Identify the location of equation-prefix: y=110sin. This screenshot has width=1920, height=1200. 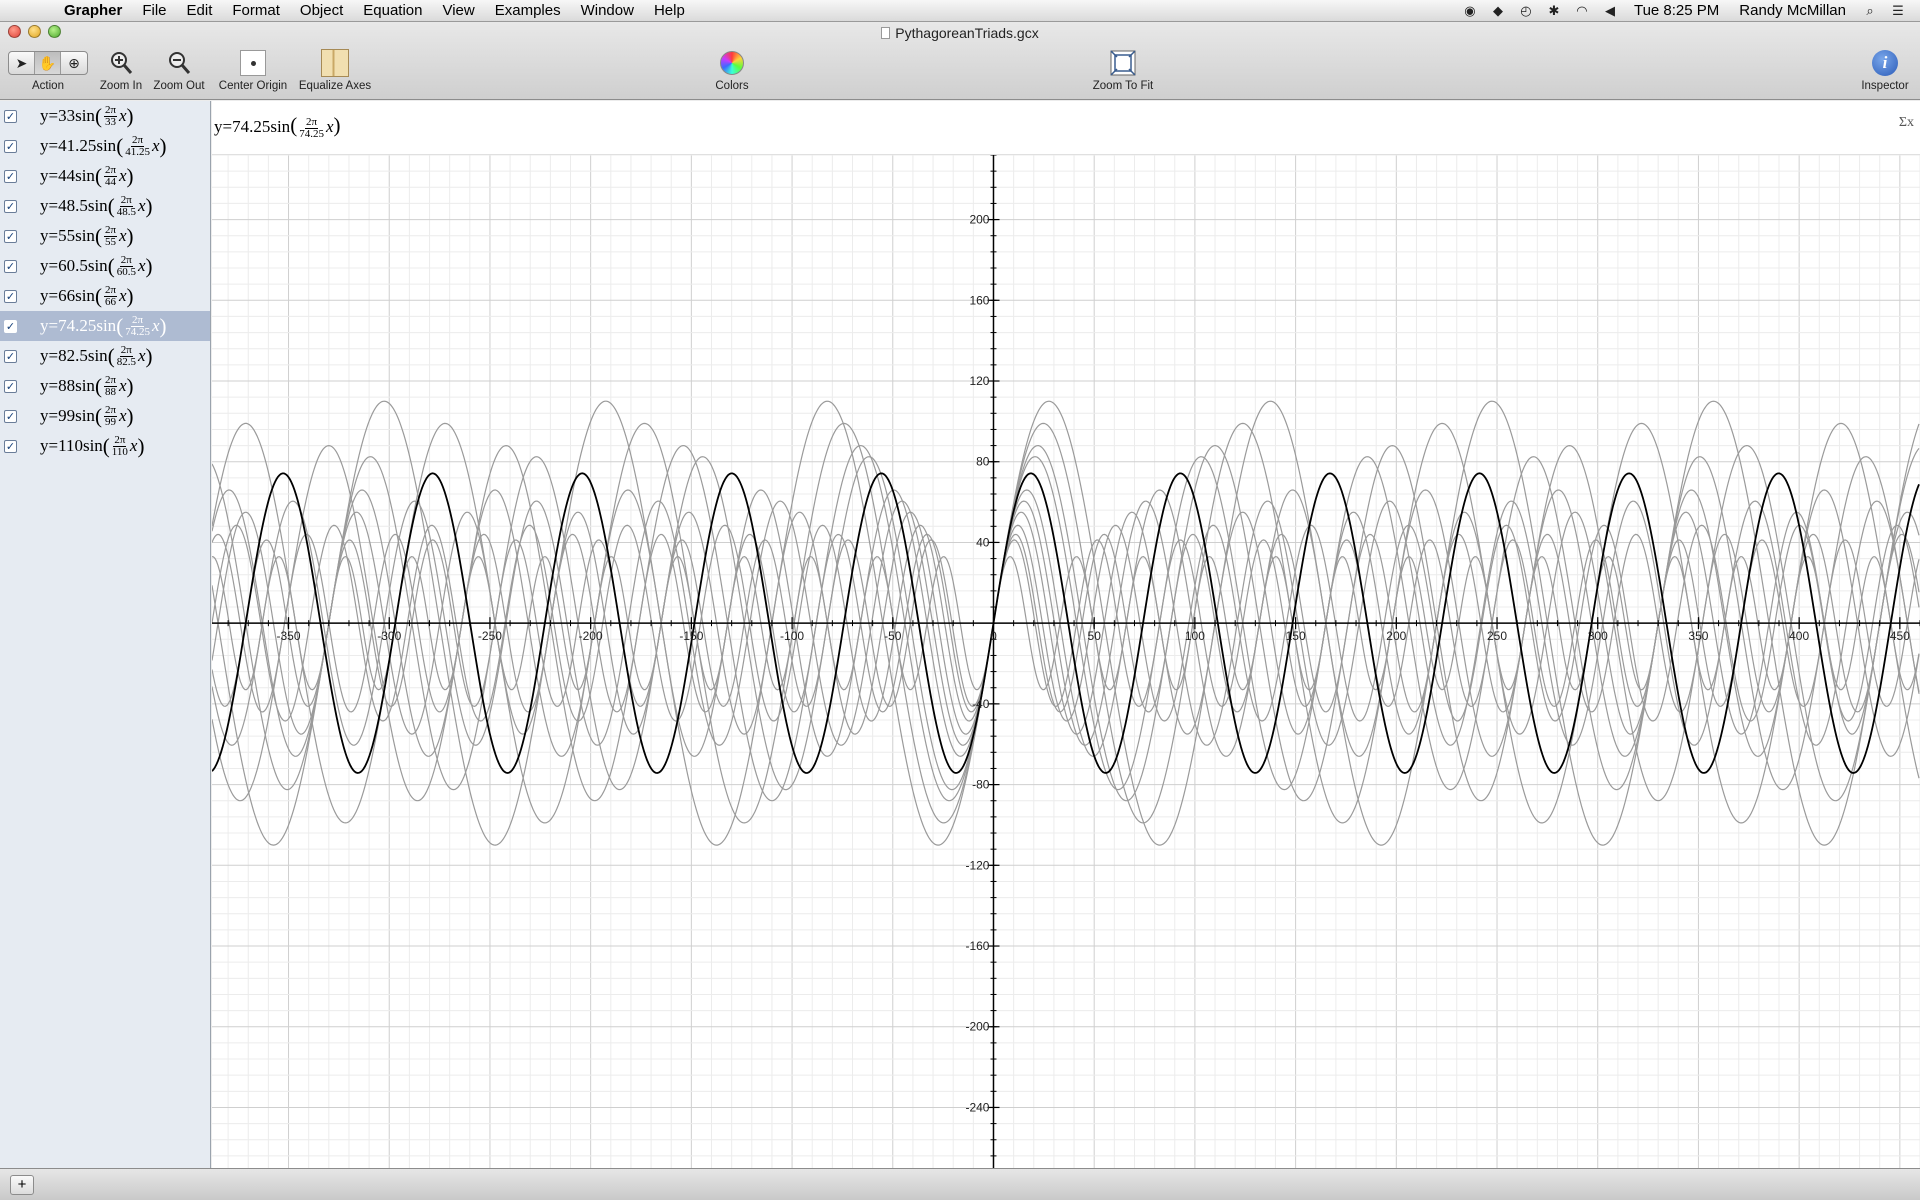
(71, 445).